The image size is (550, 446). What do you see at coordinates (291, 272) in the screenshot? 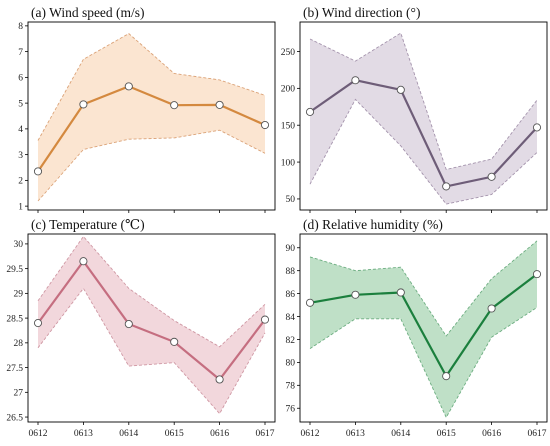
I see `y-tick-label: 88` at bounding box center [291, 272].